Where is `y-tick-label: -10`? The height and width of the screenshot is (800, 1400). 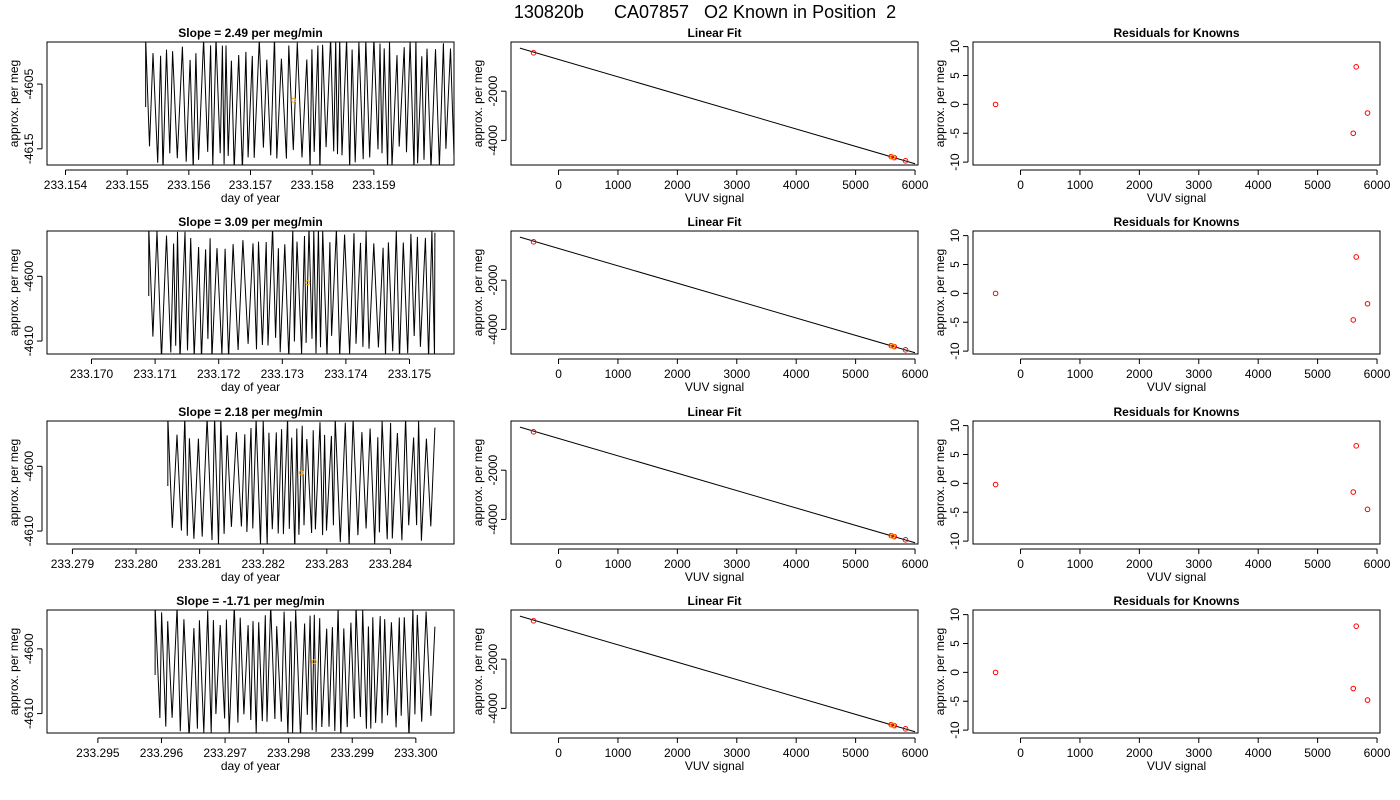
y-tick-label: -10 is located at coordinates (955, 351).